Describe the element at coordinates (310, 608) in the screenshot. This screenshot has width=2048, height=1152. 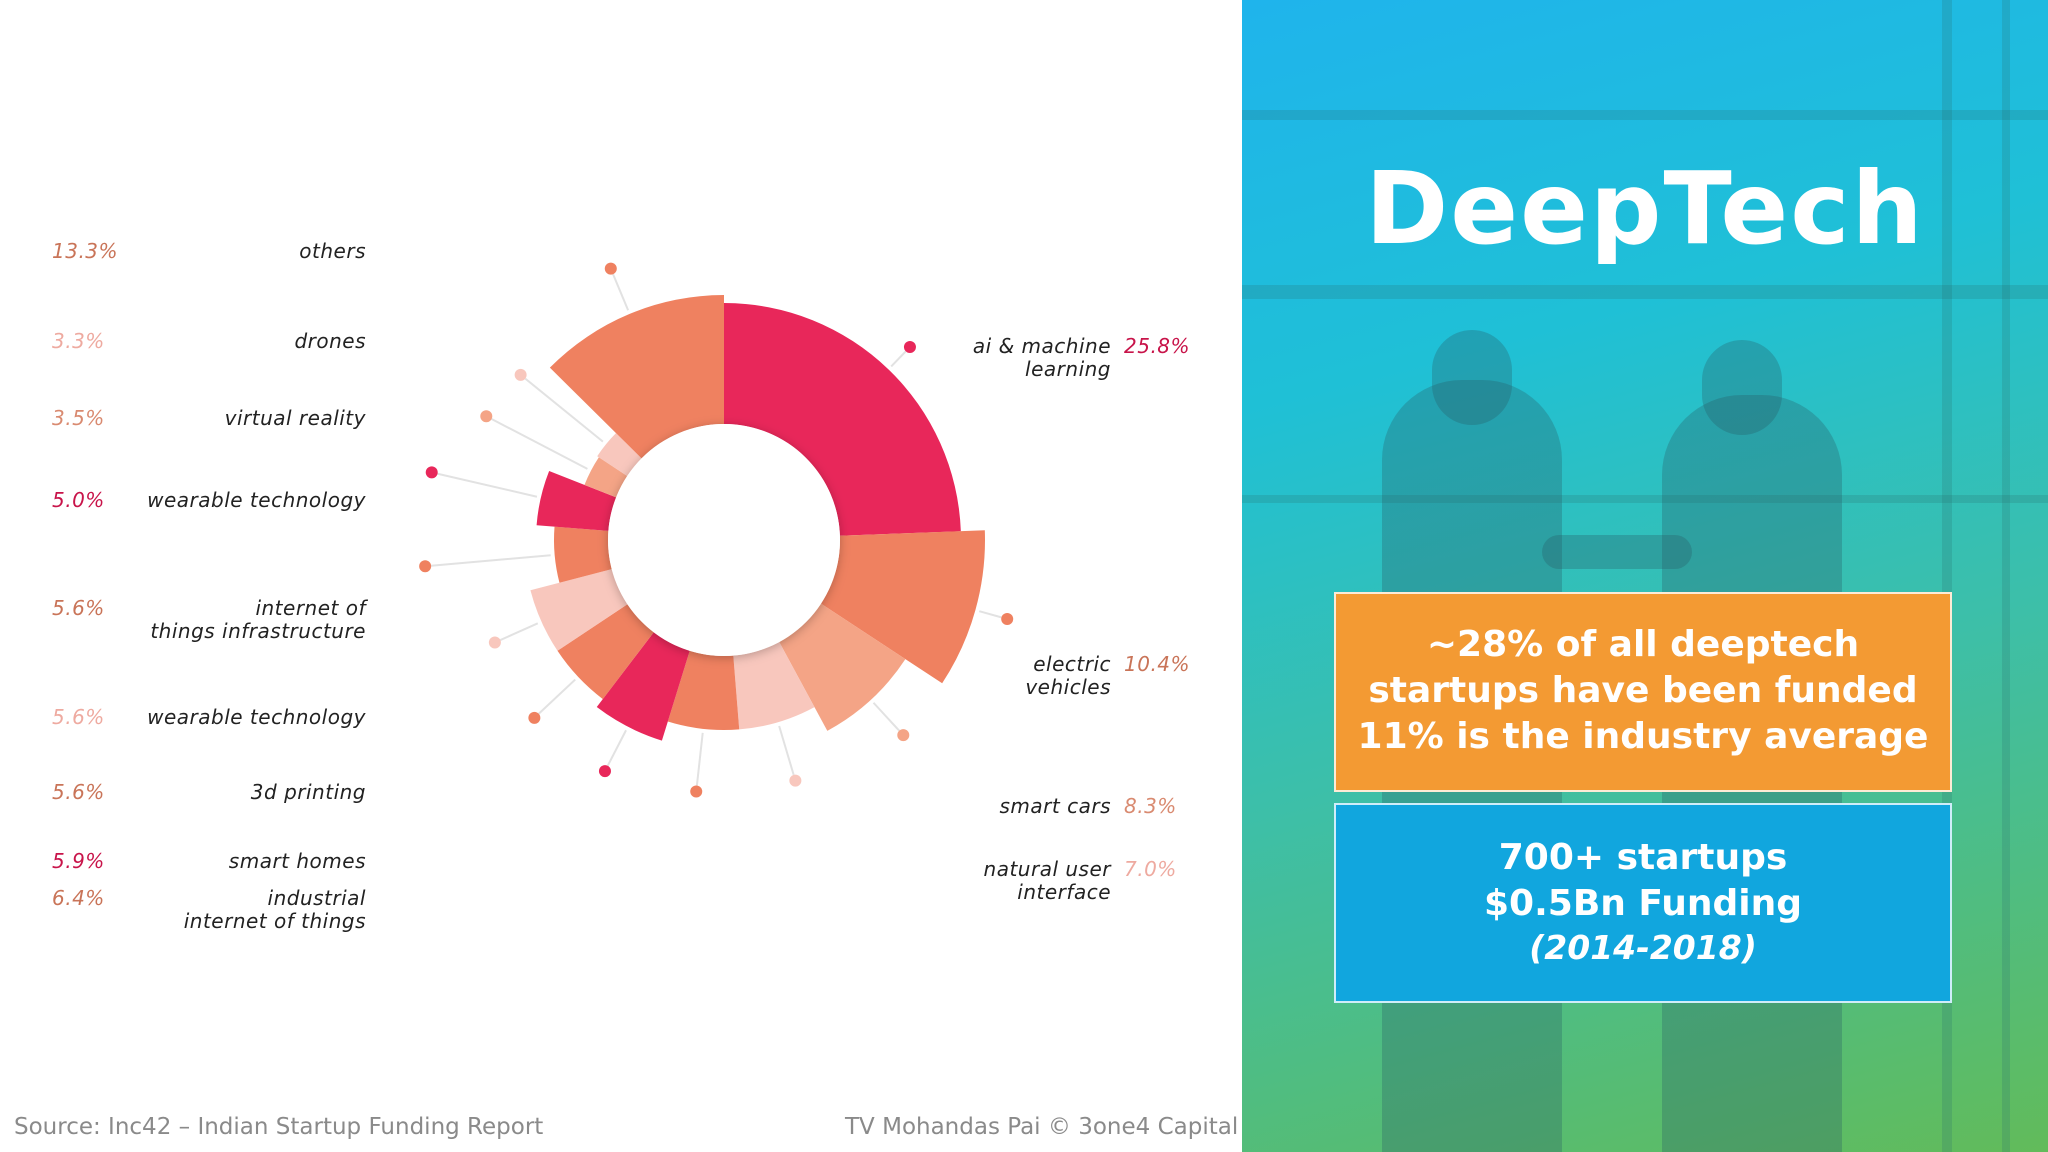
I see `label-line: internet of` at that location.